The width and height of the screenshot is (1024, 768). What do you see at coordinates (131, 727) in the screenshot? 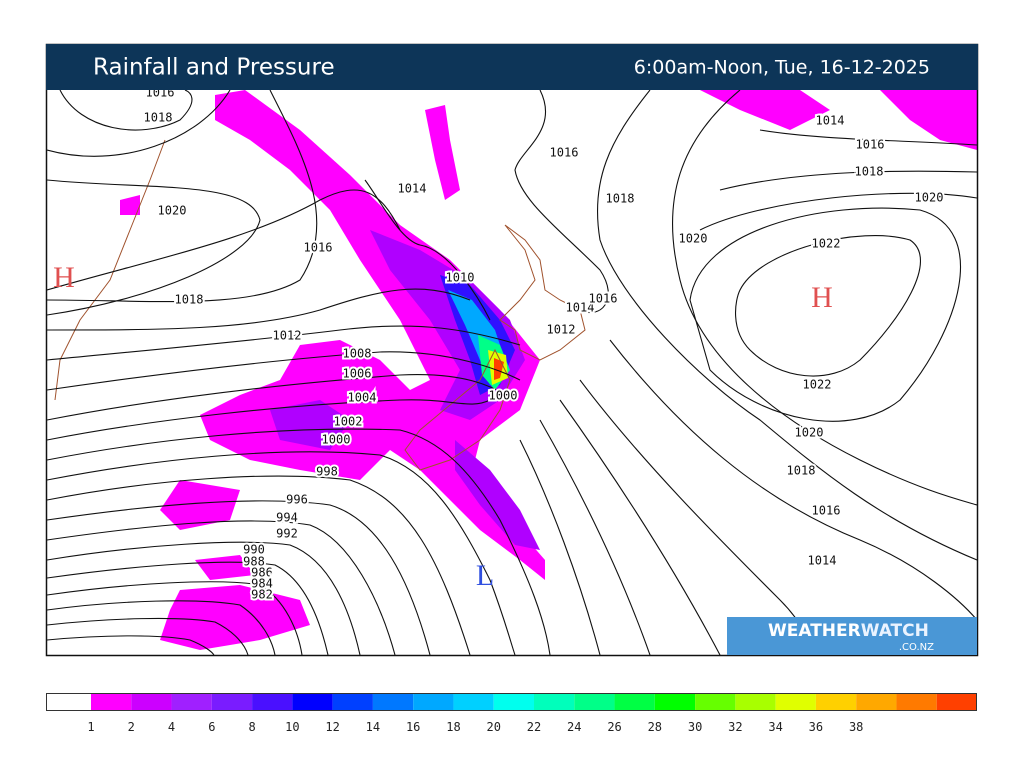
I see `legend-tick-label: 2` at bounding box center [131, 727].